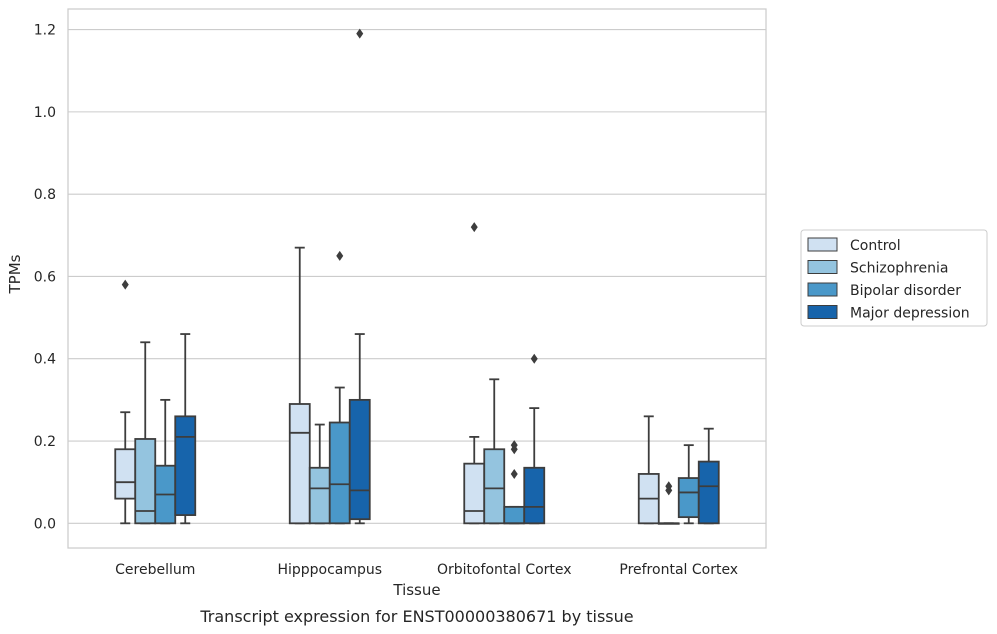 This screenshot has width=997, height=634. Describe the element at coordinates (416, 590) in the screenshot. I see `x-axis-label: Tissue` at that location.